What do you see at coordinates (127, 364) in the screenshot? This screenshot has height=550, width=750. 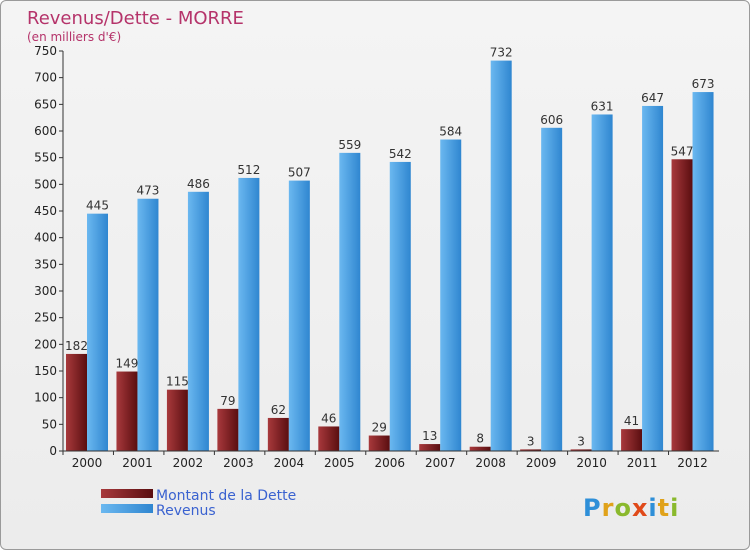 I see `data-label-dette: 149` at bounding box center [127, 364].